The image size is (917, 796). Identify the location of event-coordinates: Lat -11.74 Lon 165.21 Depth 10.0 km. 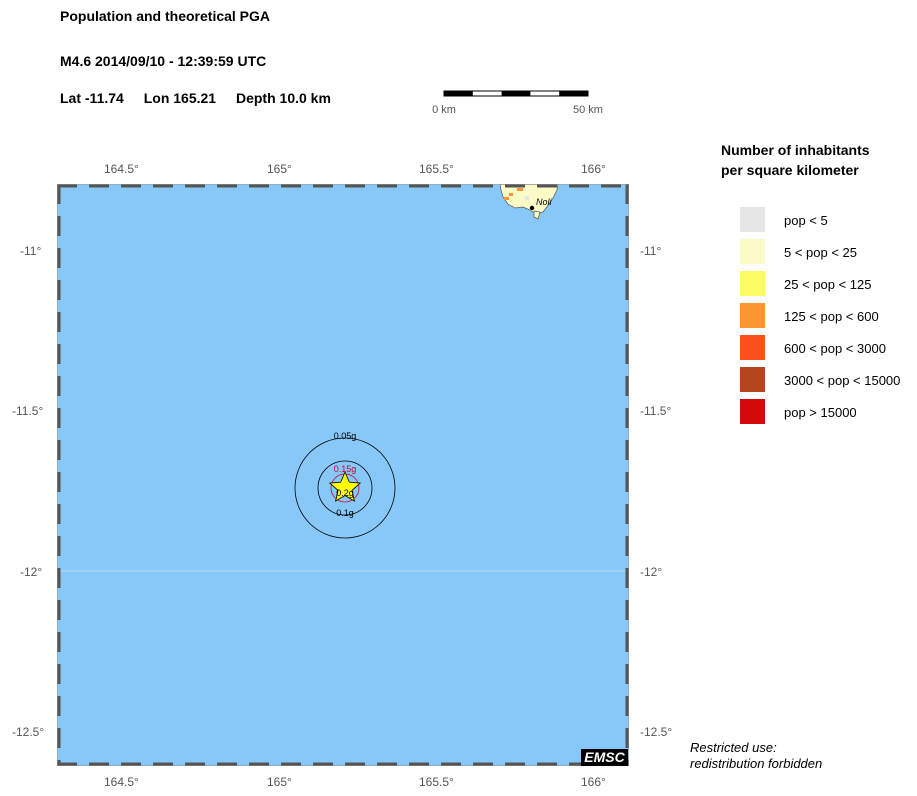
(203, 98).